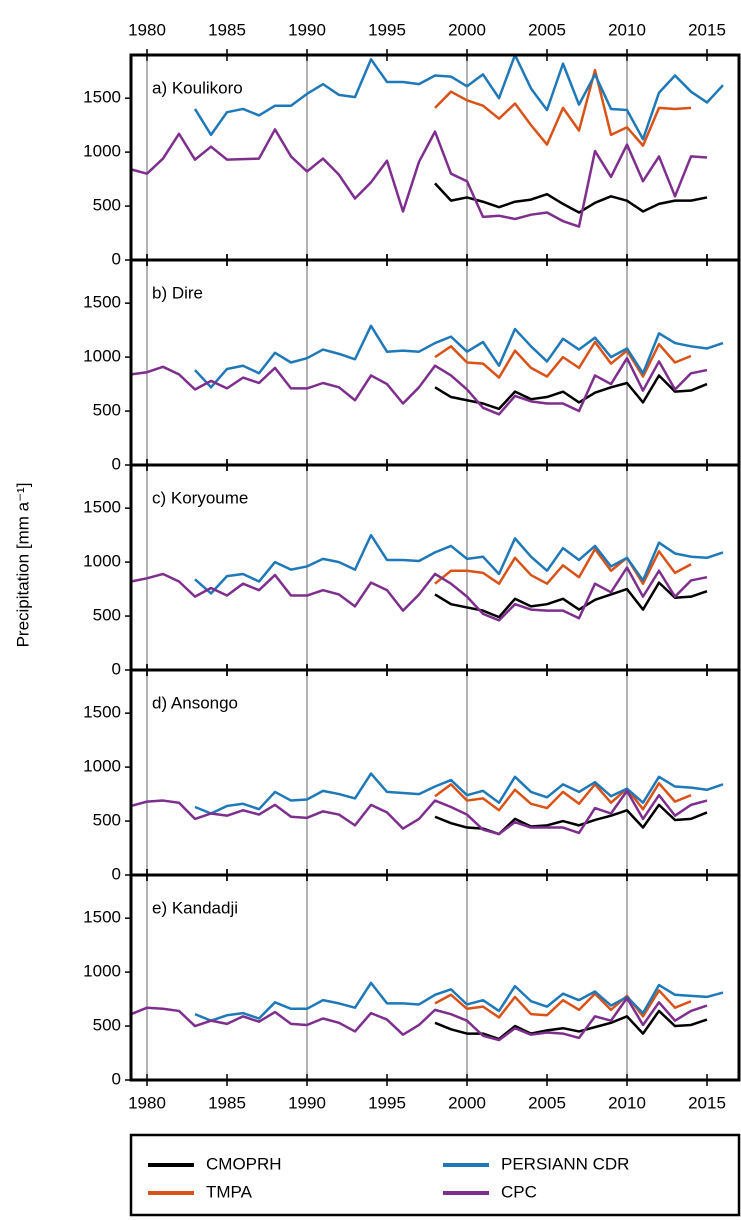  I want to click on y-axis-label: Precipitation [mm a⁻¹], so click(22, 565).